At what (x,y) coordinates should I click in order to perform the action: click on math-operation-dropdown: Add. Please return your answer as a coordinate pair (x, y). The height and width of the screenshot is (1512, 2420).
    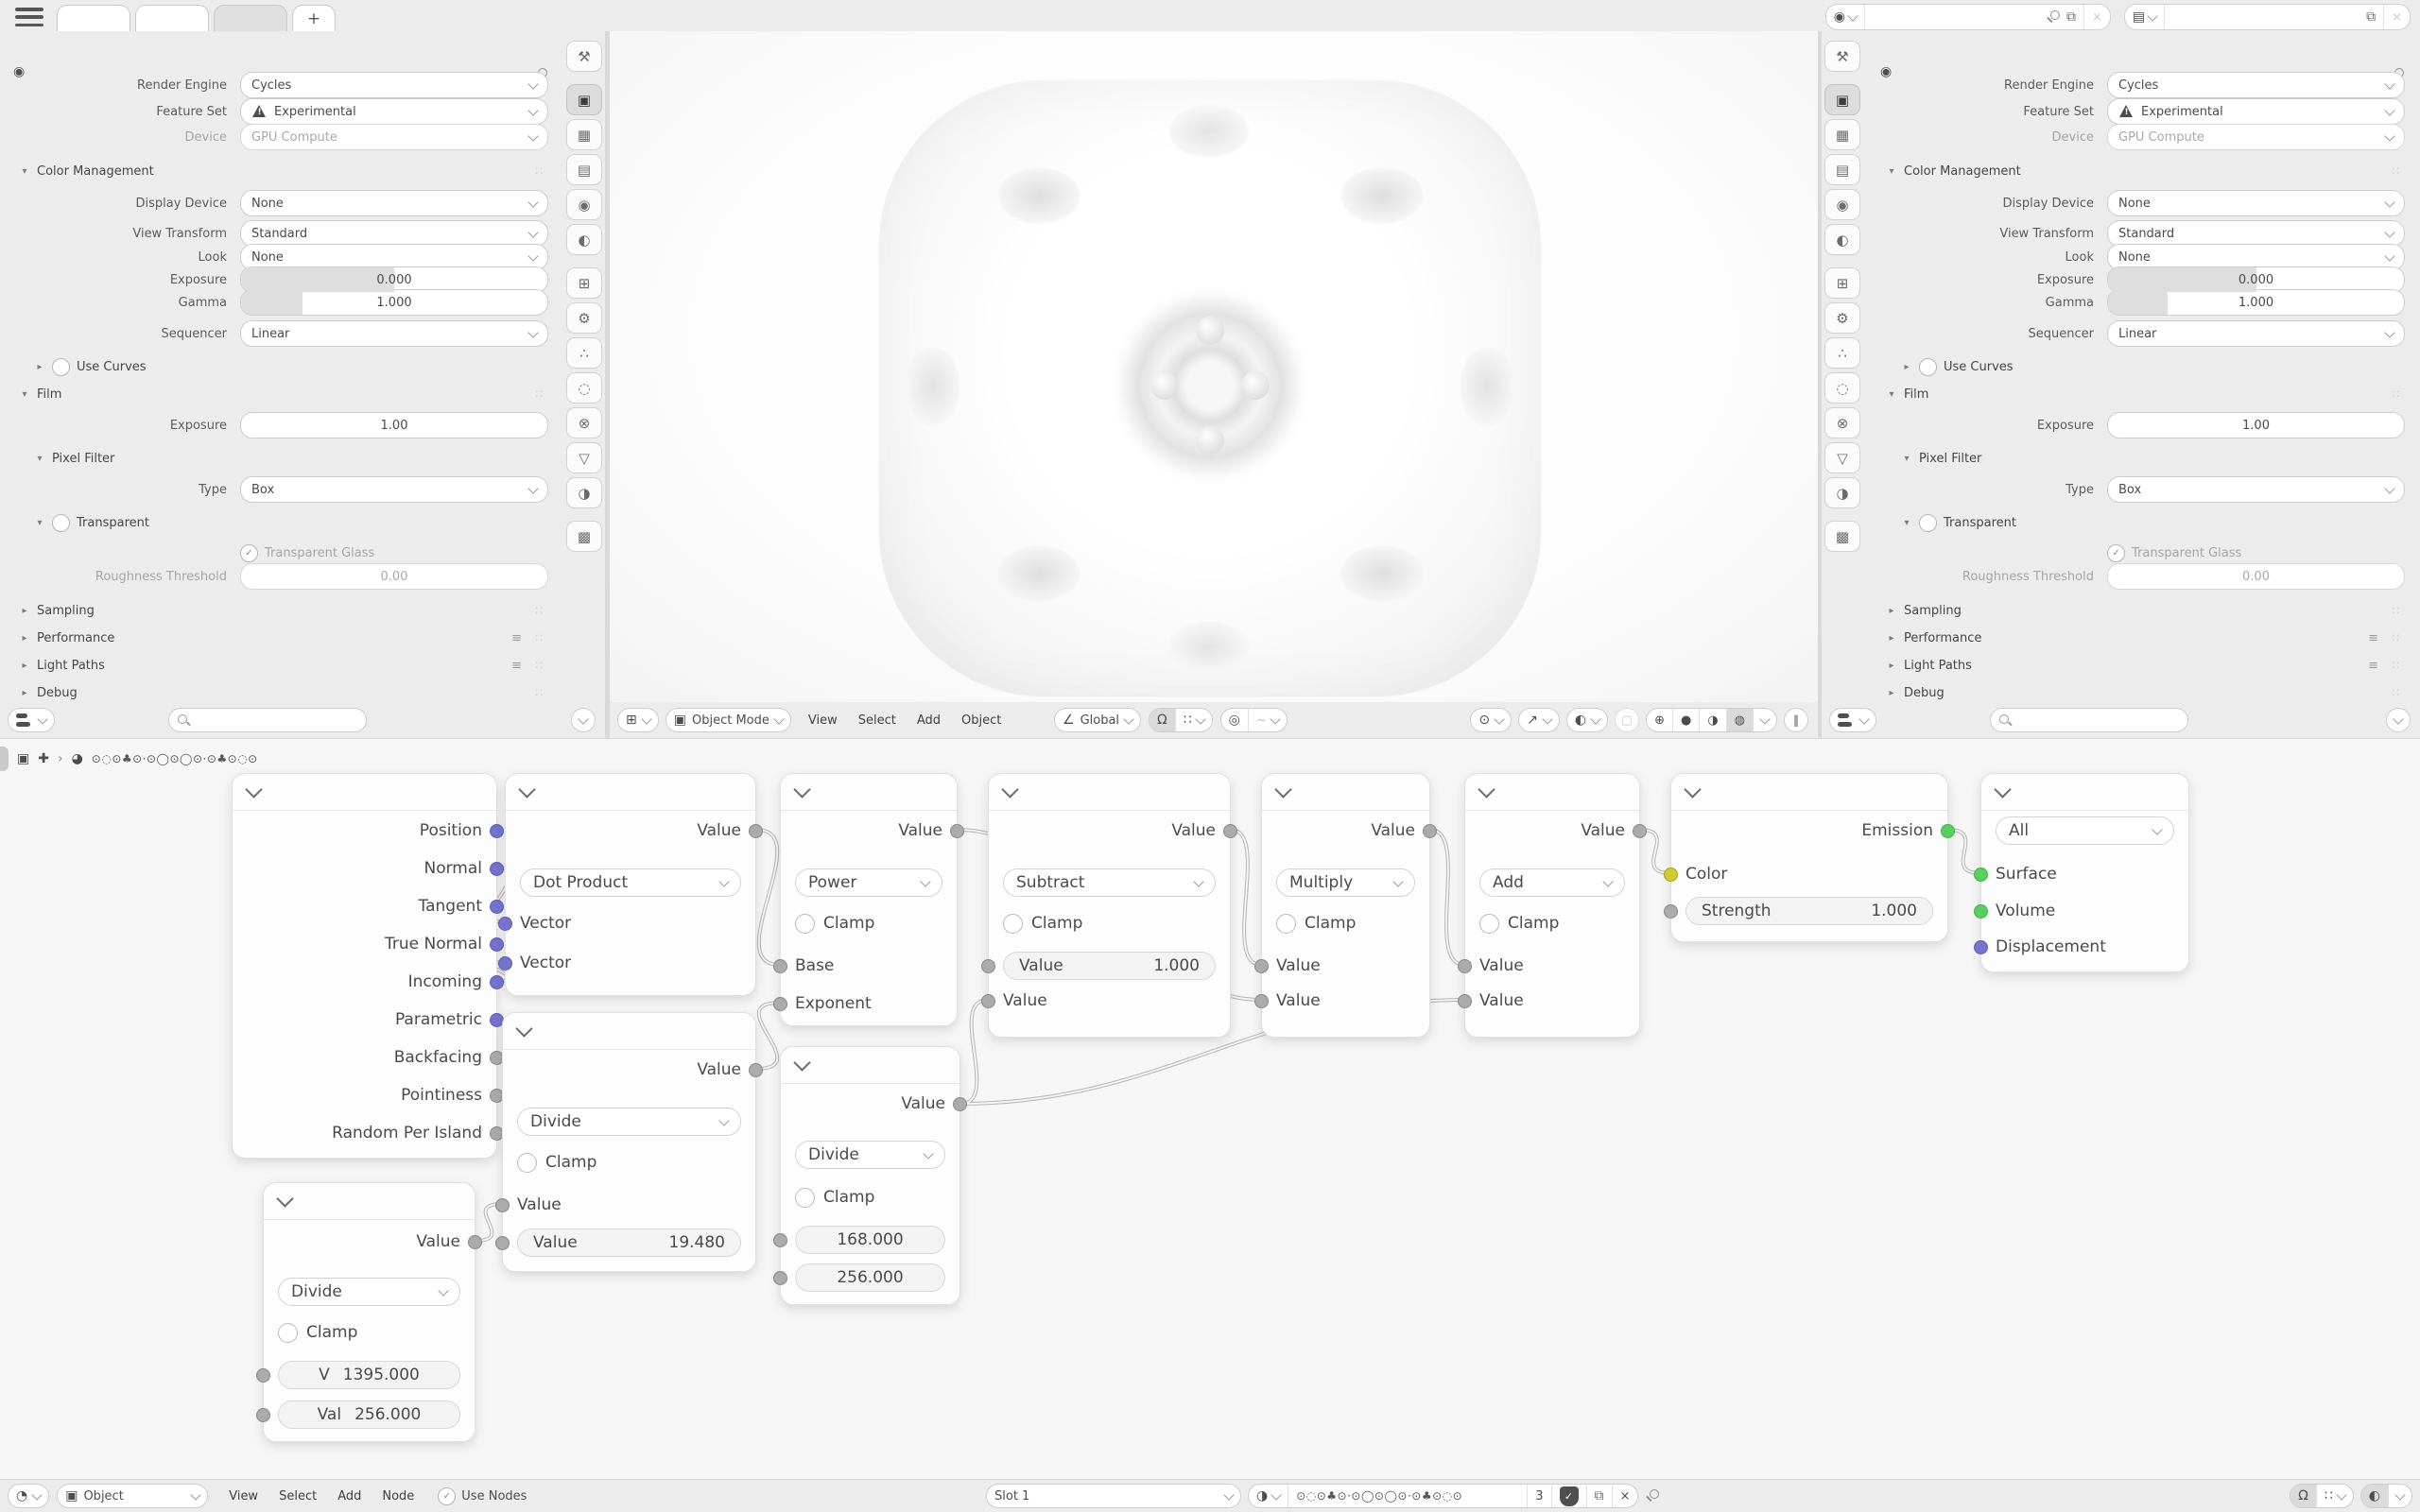
    Looking at the image, I should click on (1552, 882).